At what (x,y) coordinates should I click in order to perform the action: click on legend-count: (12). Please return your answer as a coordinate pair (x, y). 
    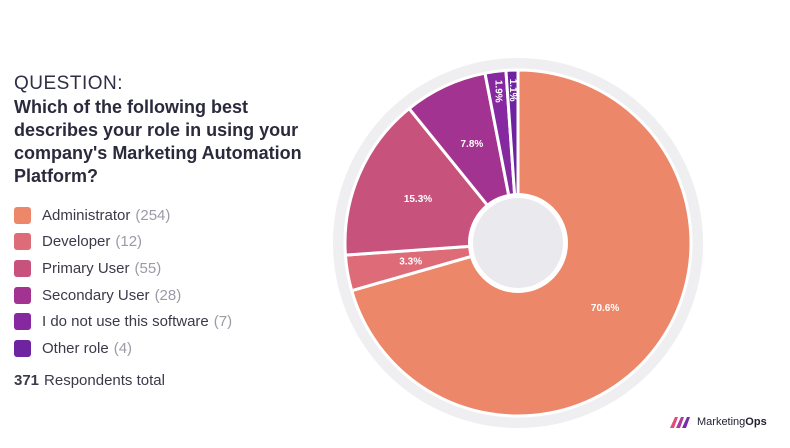
    Looking at the image, I should click on (129, 242).